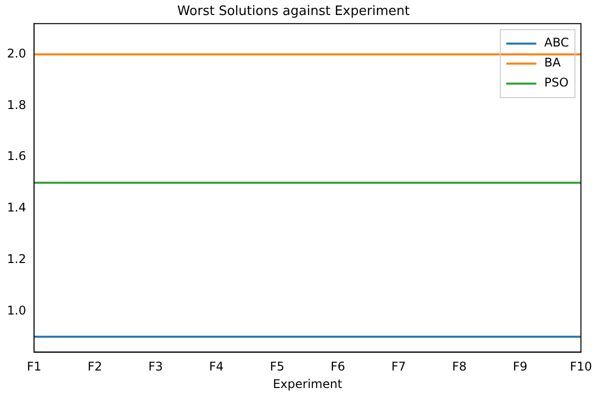 The width and height of the screenshot is (595, 394). What do you see at coordinates (16, 310) in the screenshot?
I see `y-tick-label: 1.0` at bounding box center [16, 310].